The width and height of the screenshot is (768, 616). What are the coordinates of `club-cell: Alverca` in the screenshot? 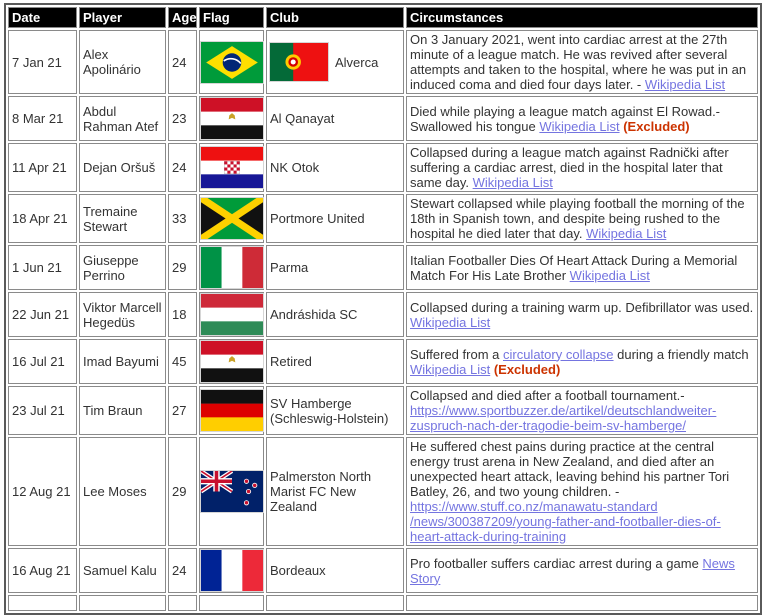 It's located at (335, 62).